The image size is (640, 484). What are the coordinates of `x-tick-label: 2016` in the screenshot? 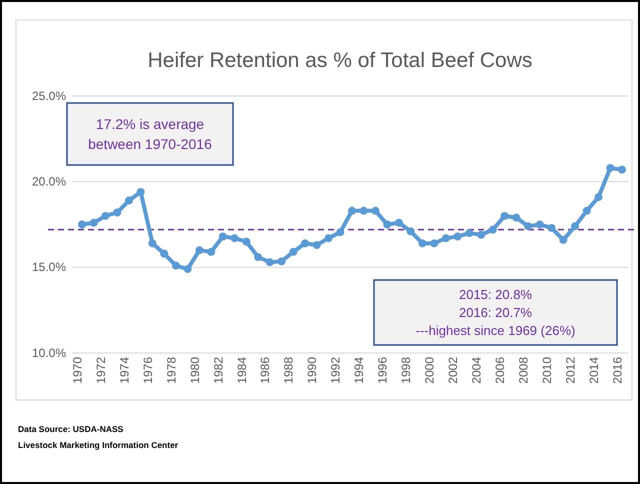 It's located at (617, 370).